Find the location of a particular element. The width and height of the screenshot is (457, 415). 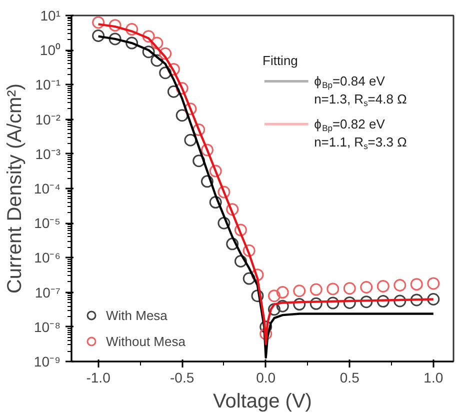

x-tick-label: 1.0 is located at coordinates (434, 378).